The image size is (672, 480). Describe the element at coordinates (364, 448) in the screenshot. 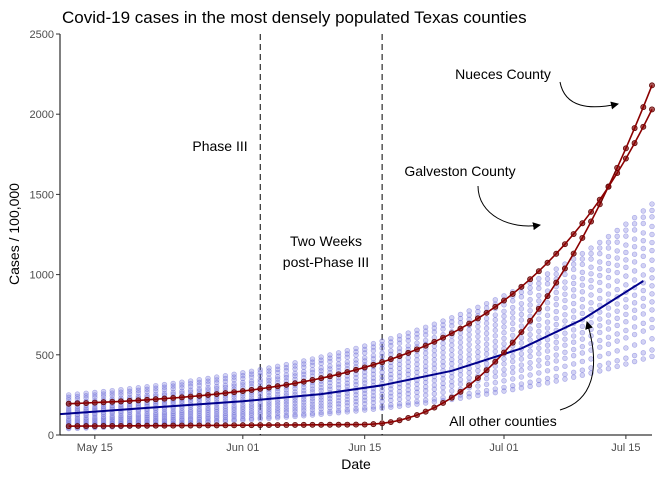

I see `x-tick-label: Jun 15` at that location.